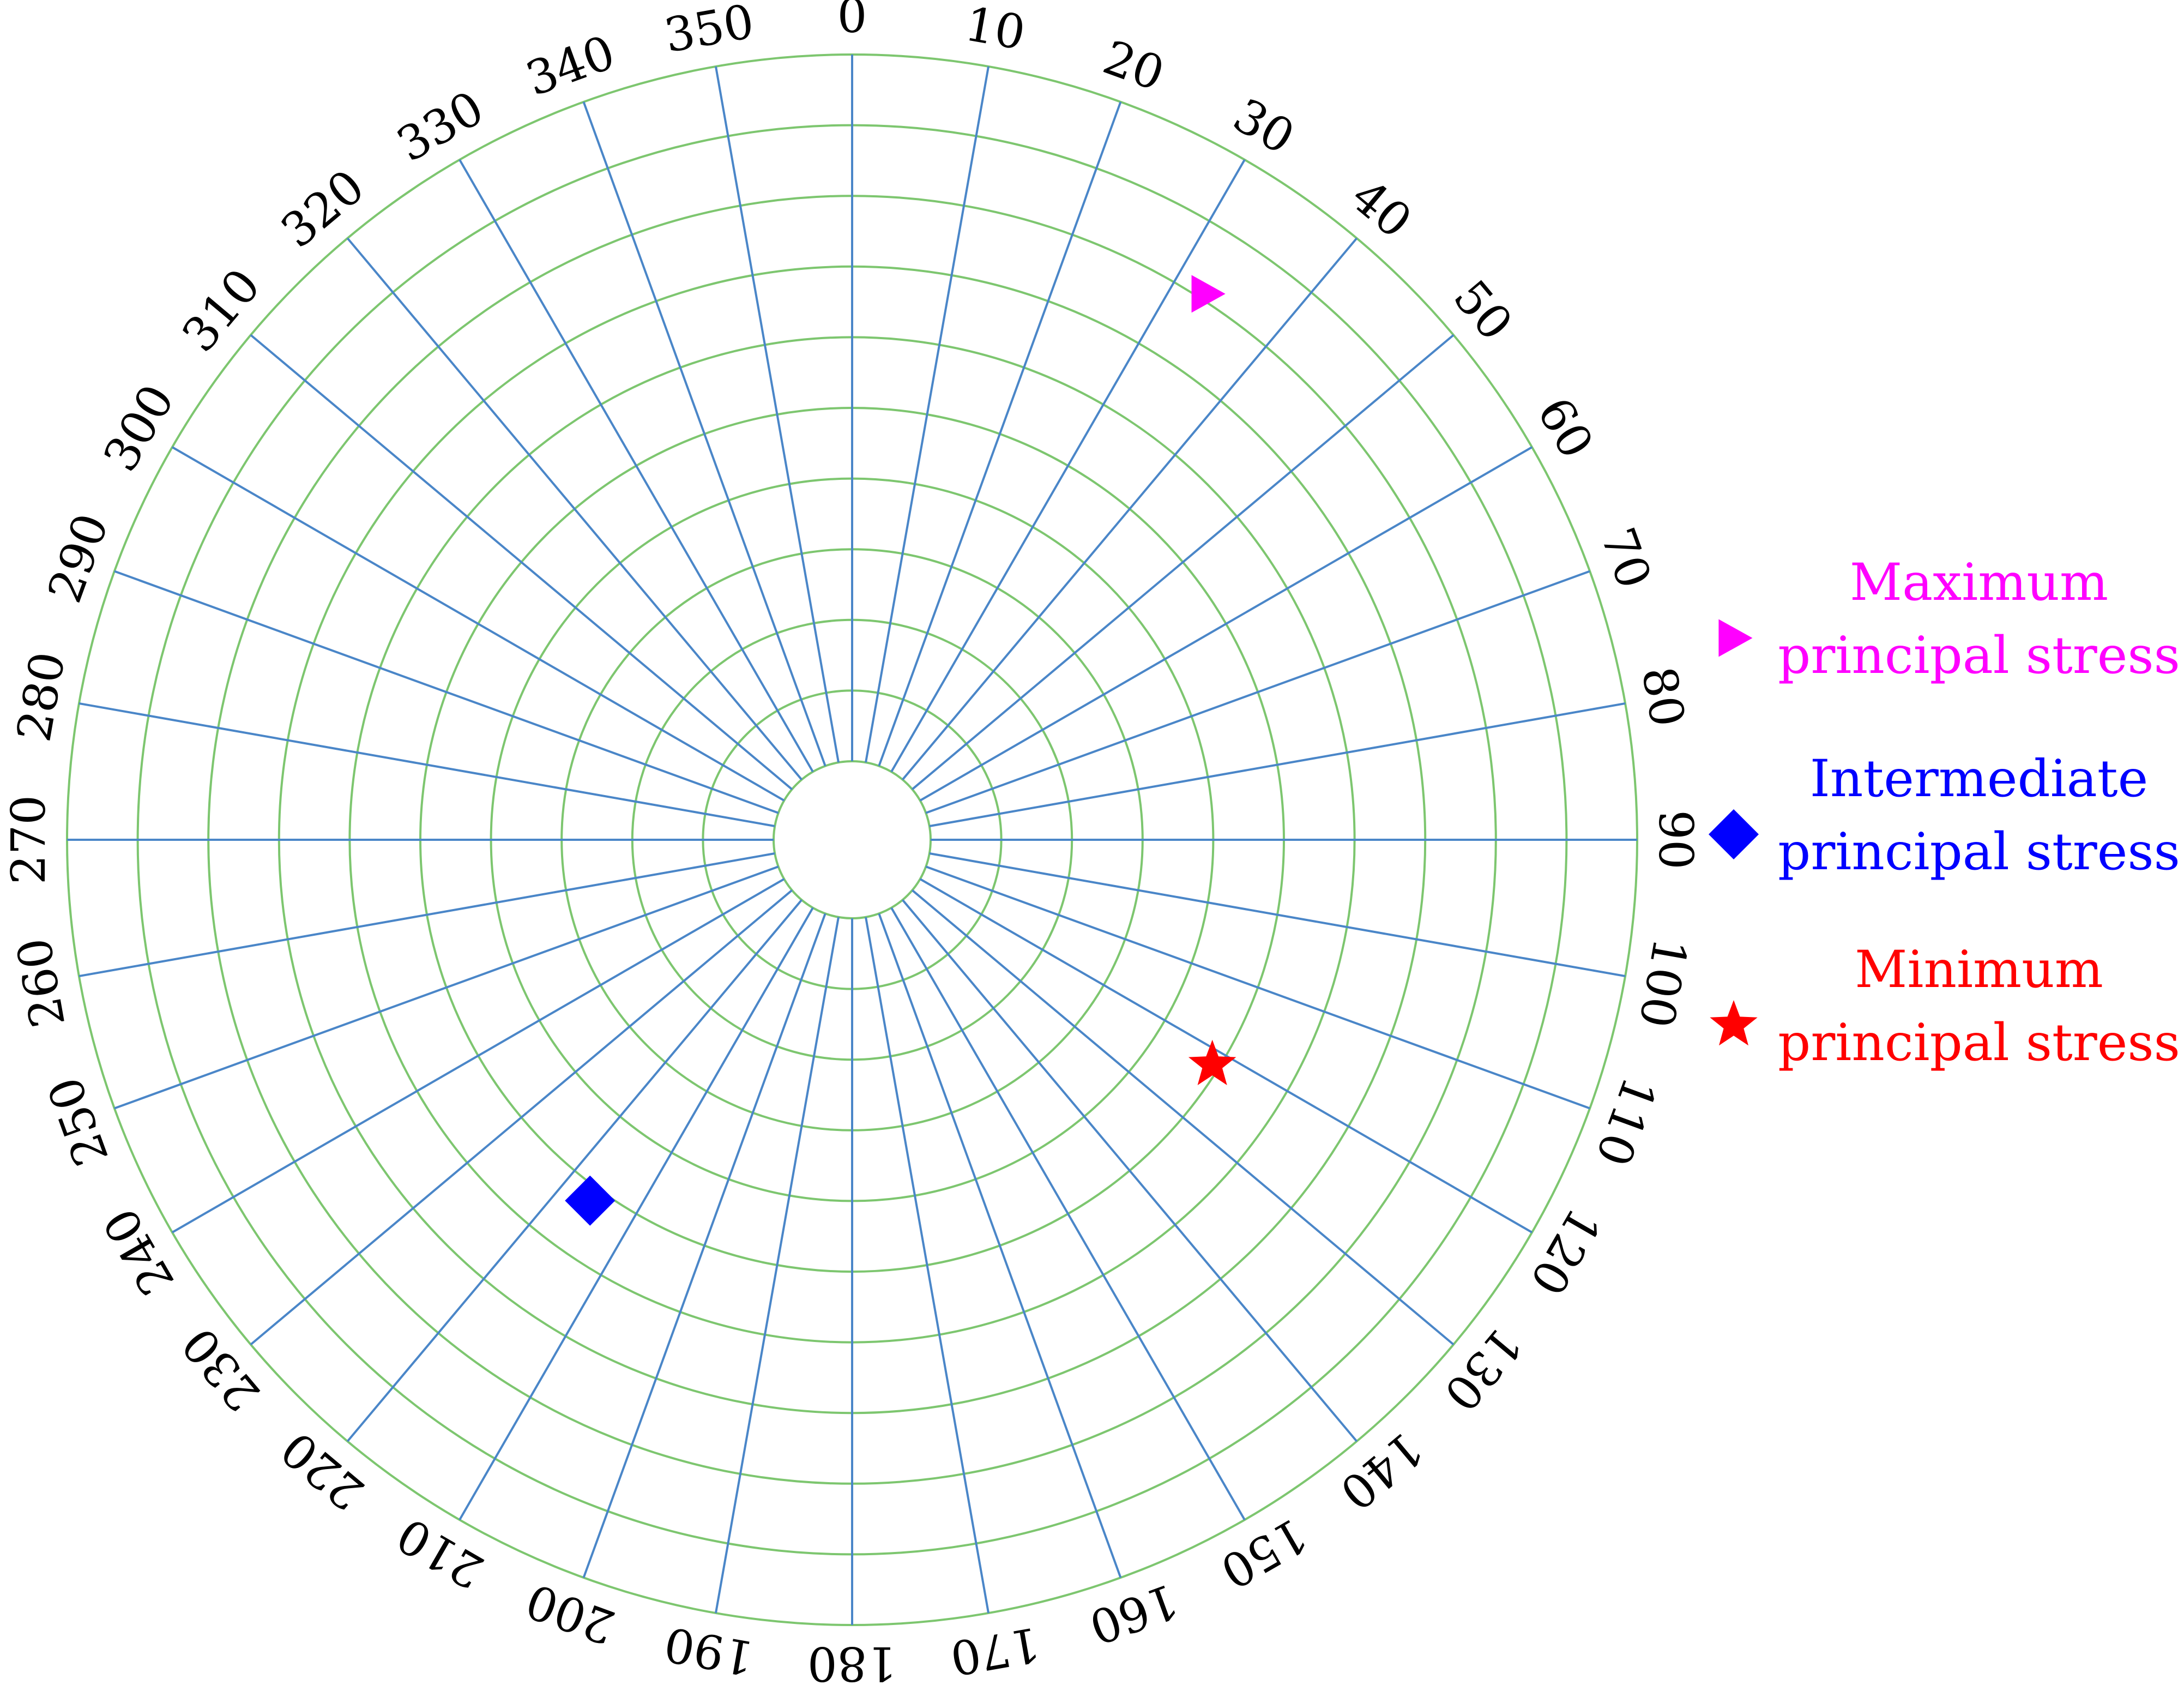 The image size is (2184, 1685). Describe the element at coordinates (1483, 1369) in the screenshot. I see `tick-label-130: 130` at that location.